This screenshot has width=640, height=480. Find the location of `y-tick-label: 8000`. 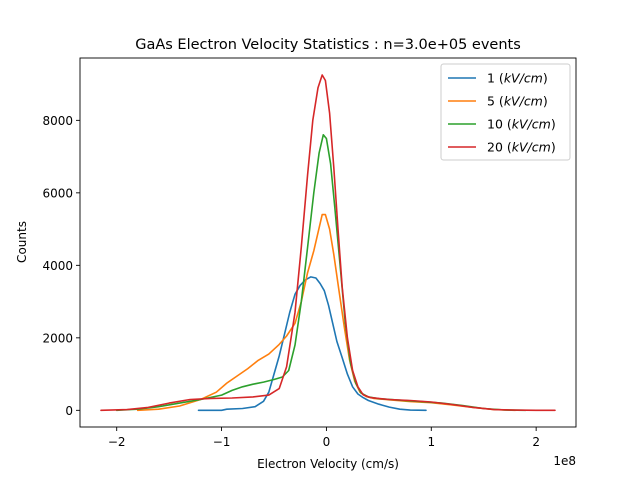

y-tick-label: 8000 is located at coordinates (57, 121).